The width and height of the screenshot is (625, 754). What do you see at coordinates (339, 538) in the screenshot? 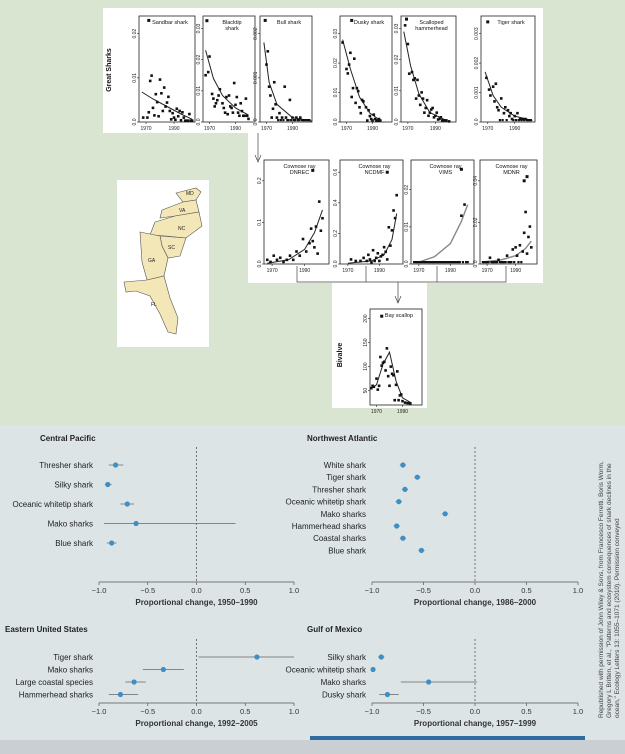
I see `category-label: Coastal sharks` at bounding box center [339, 538].